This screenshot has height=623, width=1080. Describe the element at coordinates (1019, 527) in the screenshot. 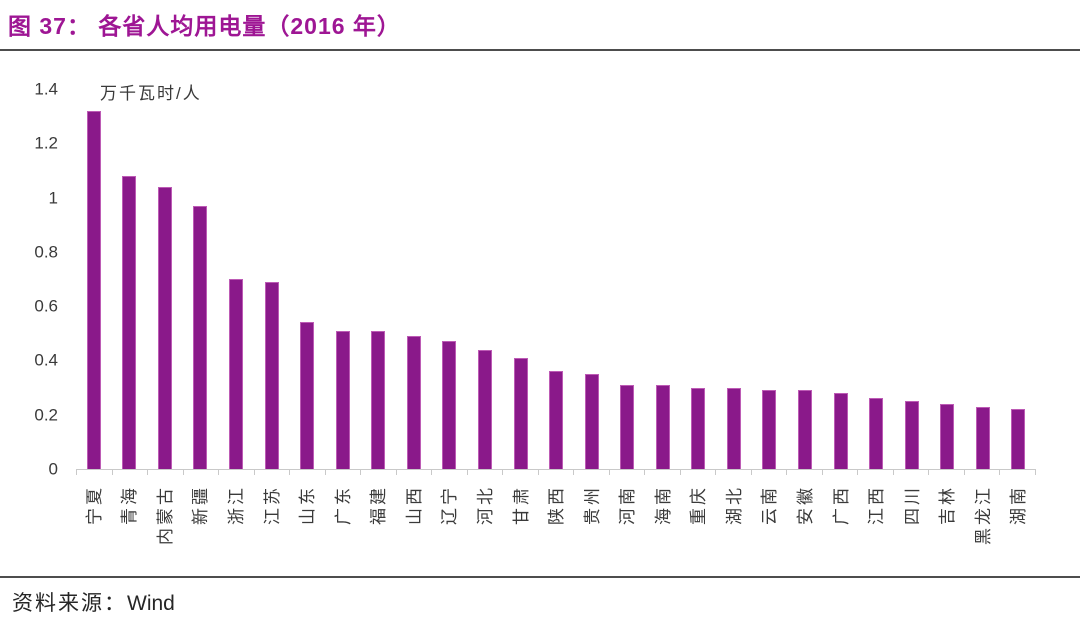

I see `x-label-slot: 湖南` at that location.